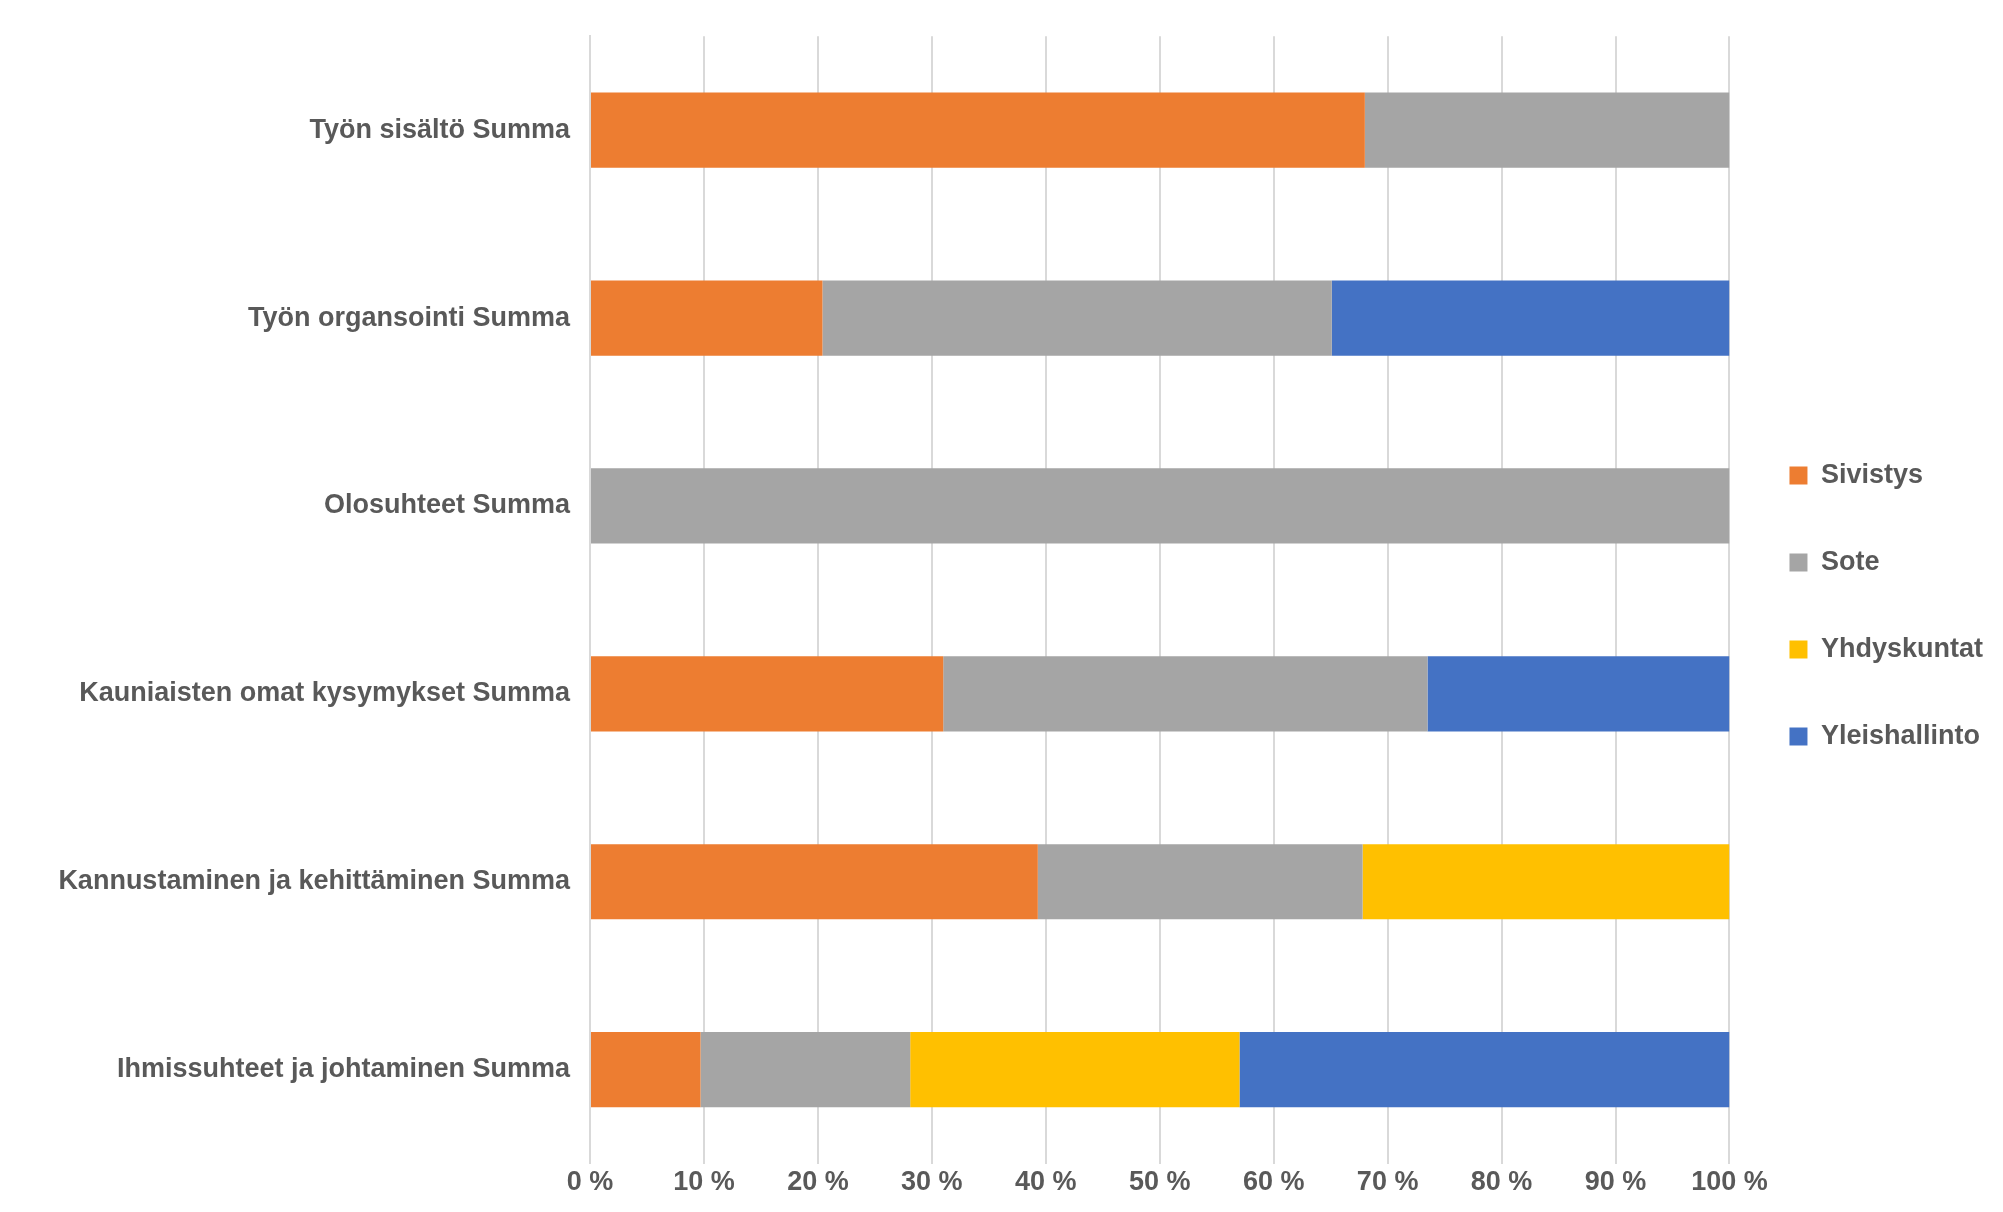  I want to click on legend-label: Yleishallinto, so click(1900, 734).